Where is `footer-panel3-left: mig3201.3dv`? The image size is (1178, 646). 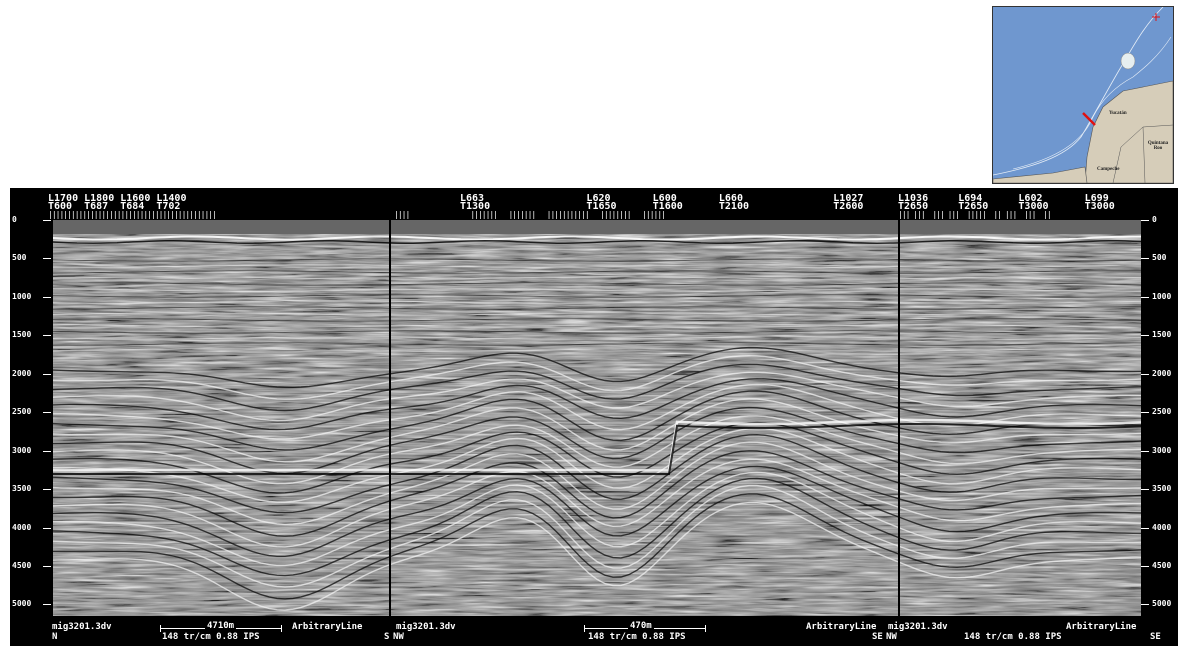
footer-panel3-left: mig3201.3dv is located at coordinates (918, 627).